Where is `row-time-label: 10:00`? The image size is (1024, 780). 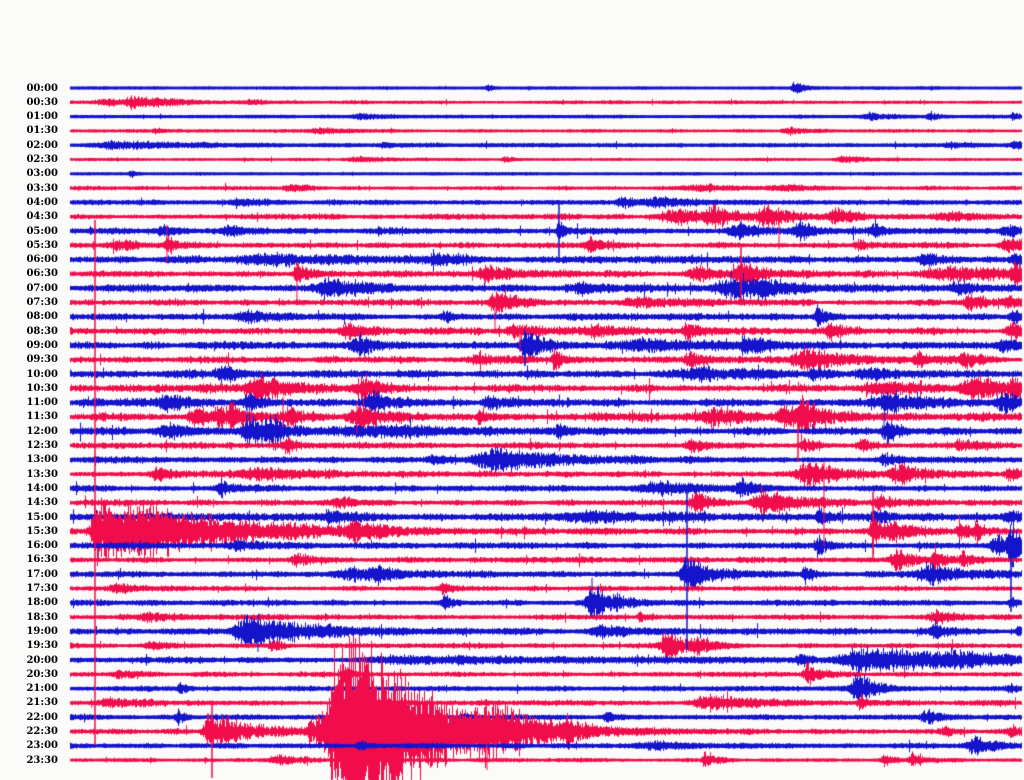
row-time-label: 10:00 is located at coordinates (42, 374).